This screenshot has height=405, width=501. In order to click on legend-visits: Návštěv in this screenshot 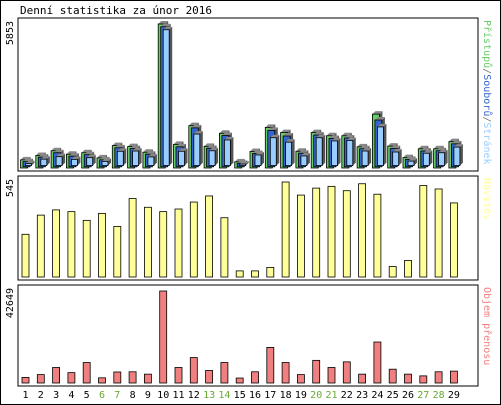, I will do `click(487, 199)`.